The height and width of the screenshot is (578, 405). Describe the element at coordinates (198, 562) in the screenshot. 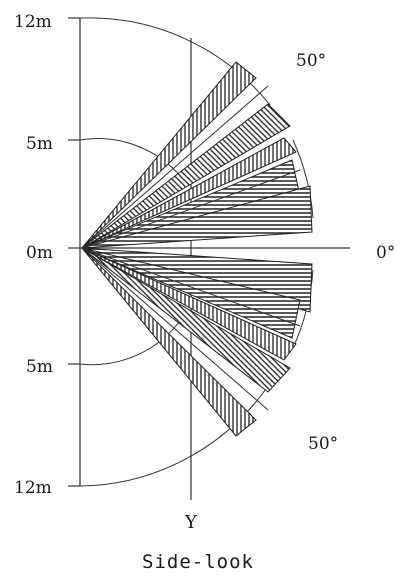

I see `caption-side-look: Side-look` at that location.